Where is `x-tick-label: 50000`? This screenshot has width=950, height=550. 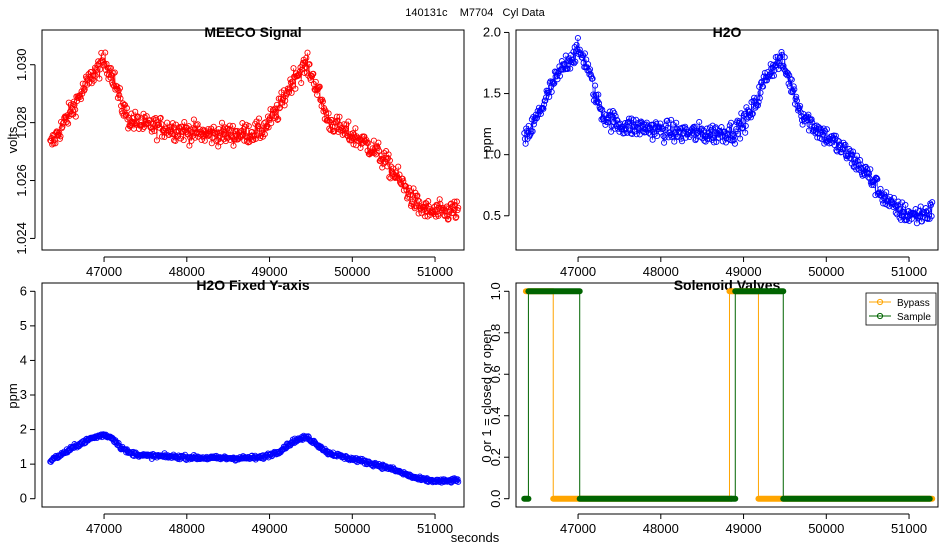 x-tick-label: 50000 is located at coordinates (826, 271).